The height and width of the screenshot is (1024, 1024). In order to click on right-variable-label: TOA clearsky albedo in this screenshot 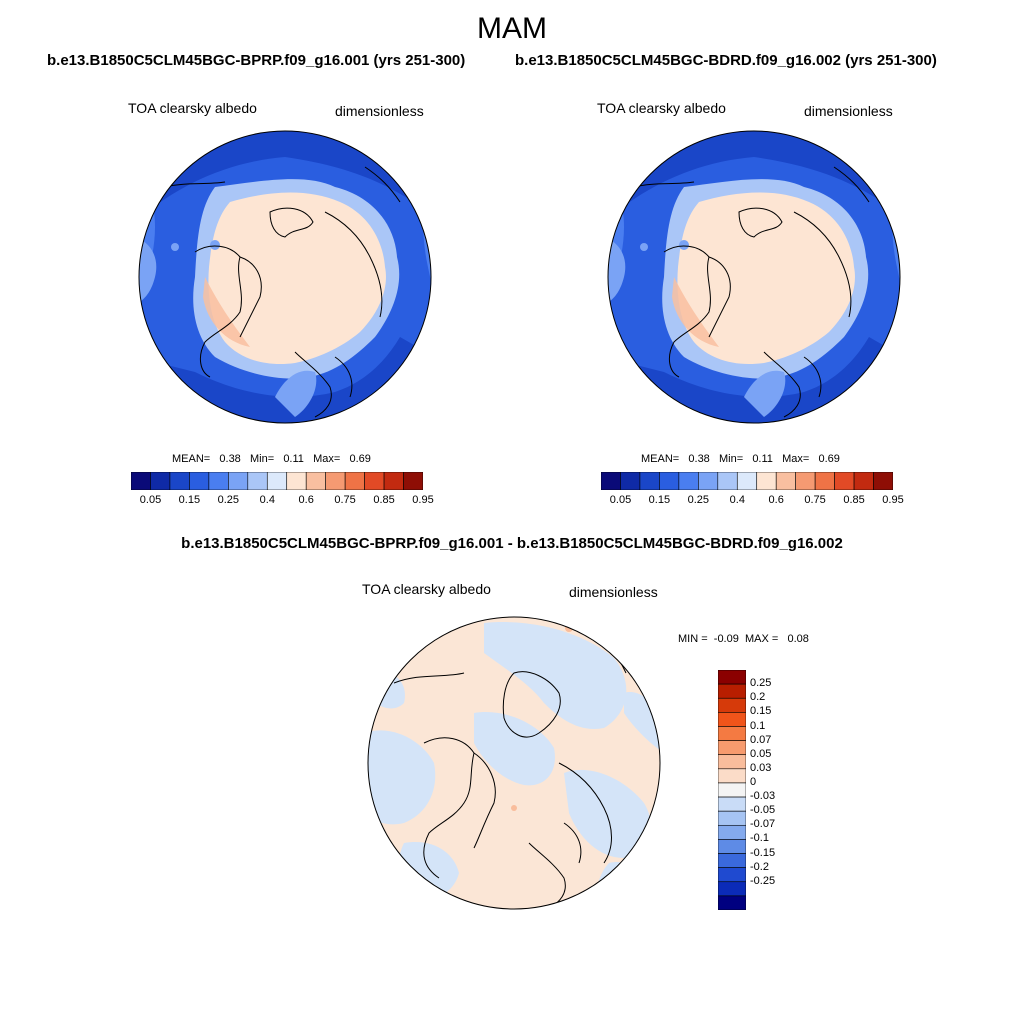, I will do `click(661, 108)`.